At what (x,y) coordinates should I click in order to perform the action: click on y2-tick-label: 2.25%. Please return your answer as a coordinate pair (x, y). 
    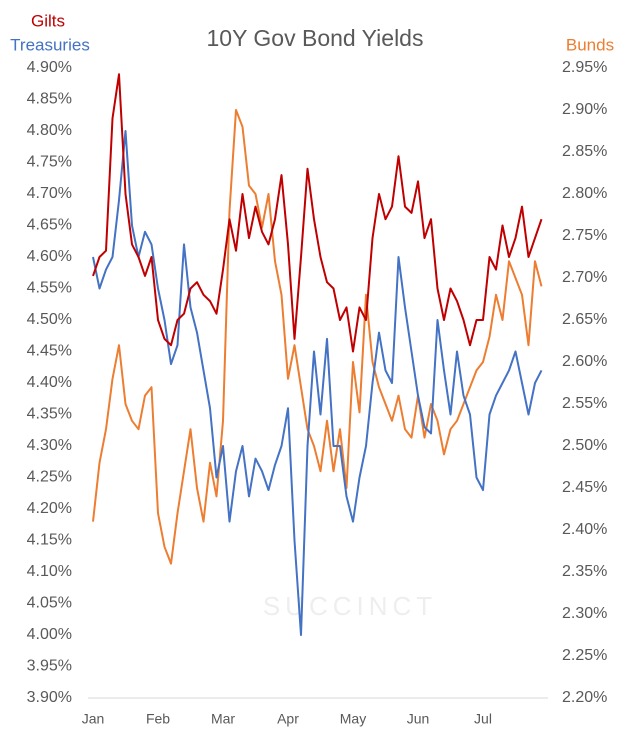
    Looking at the image, I should click on (584, 655).